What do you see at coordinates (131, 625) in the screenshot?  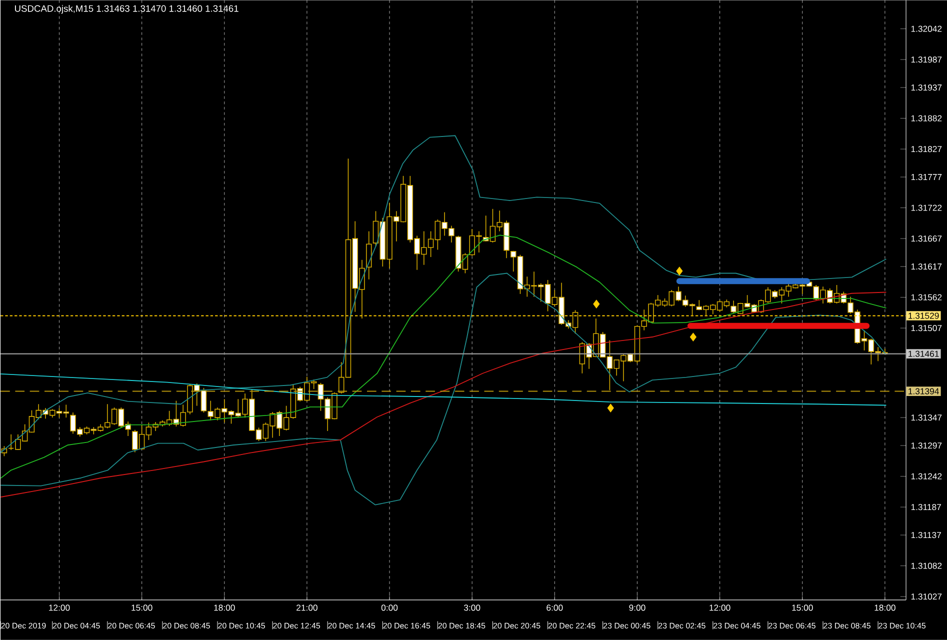 I see `text: 20 Dec 06:45` at bounding box center [131, 625].